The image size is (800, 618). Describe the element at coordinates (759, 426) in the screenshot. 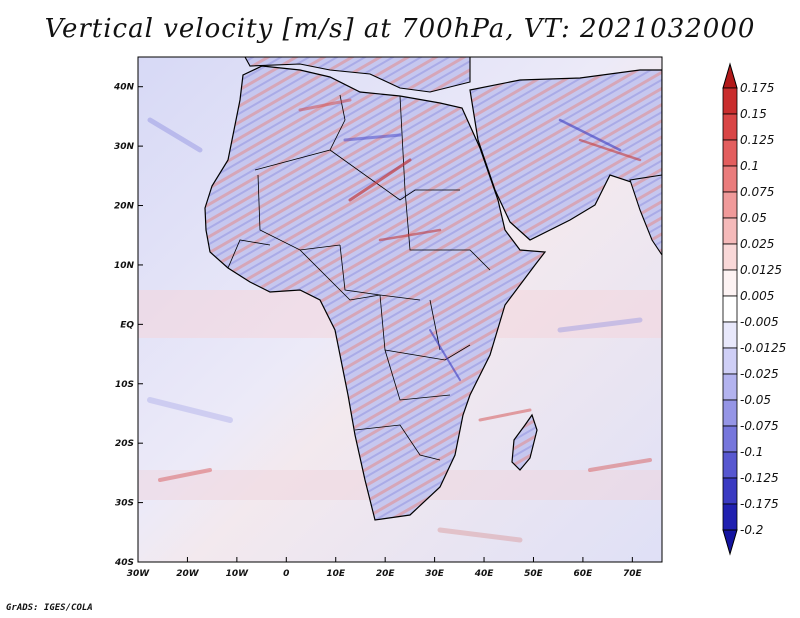

I see `colorbar-label: -0.075` at that location.